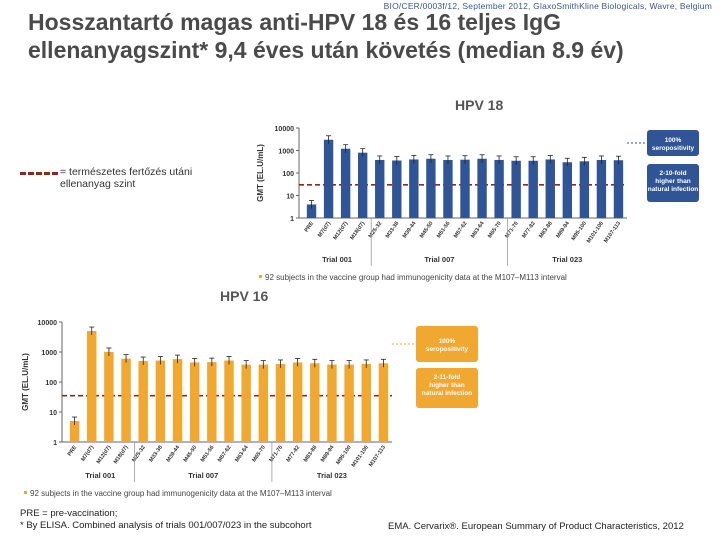 The height and width of the screenshot is (540, 720). I want to click on hpv16-callout-seropositivity, so click(447, 344).